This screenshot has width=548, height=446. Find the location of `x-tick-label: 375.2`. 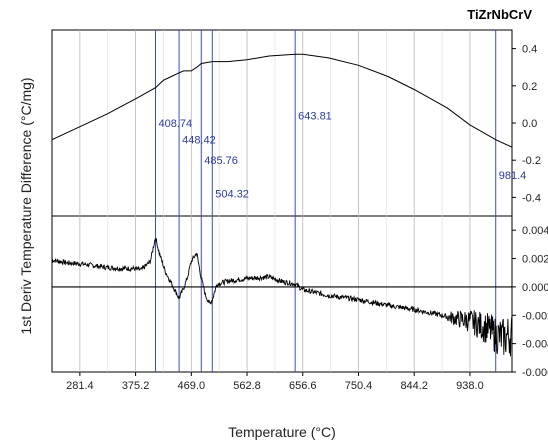

x-tick-label: 375.2 is located at coordinates (136, 386).